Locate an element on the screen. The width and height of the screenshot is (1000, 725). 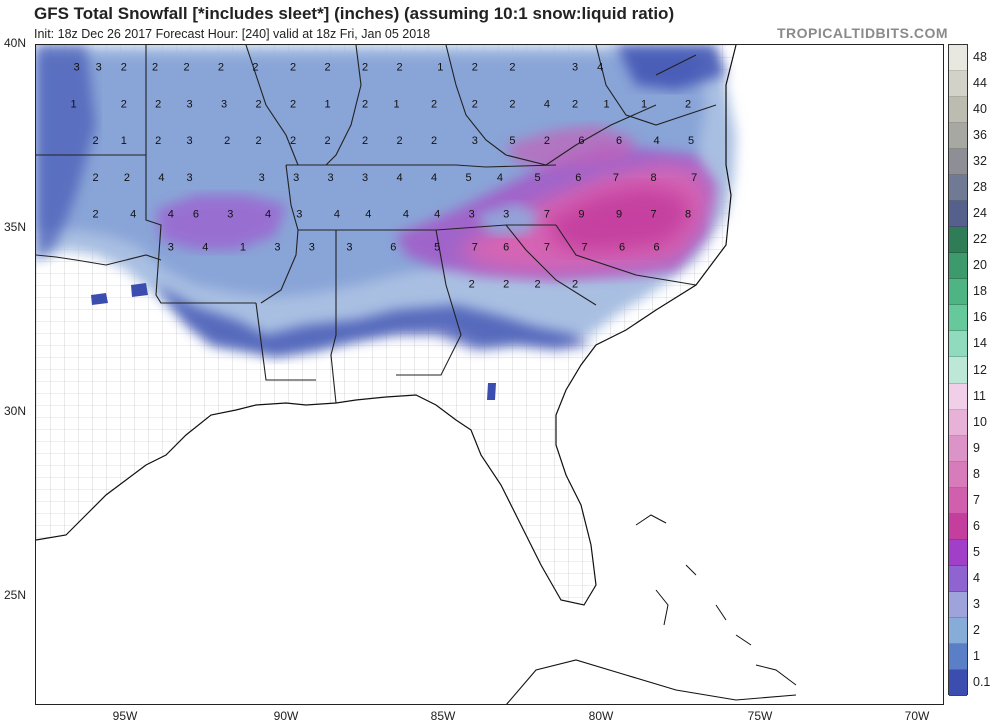
snow-edge-west is located at coordinates (66, 152).